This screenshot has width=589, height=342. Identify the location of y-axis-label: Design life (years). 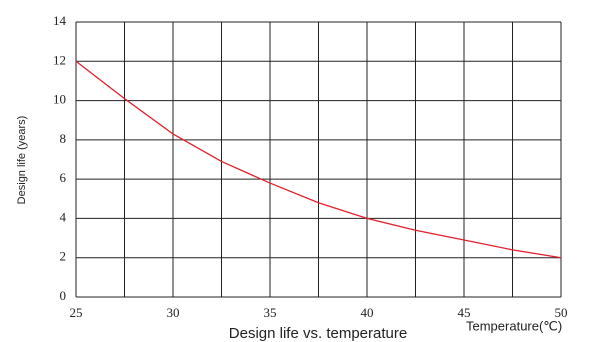
(22, 160).